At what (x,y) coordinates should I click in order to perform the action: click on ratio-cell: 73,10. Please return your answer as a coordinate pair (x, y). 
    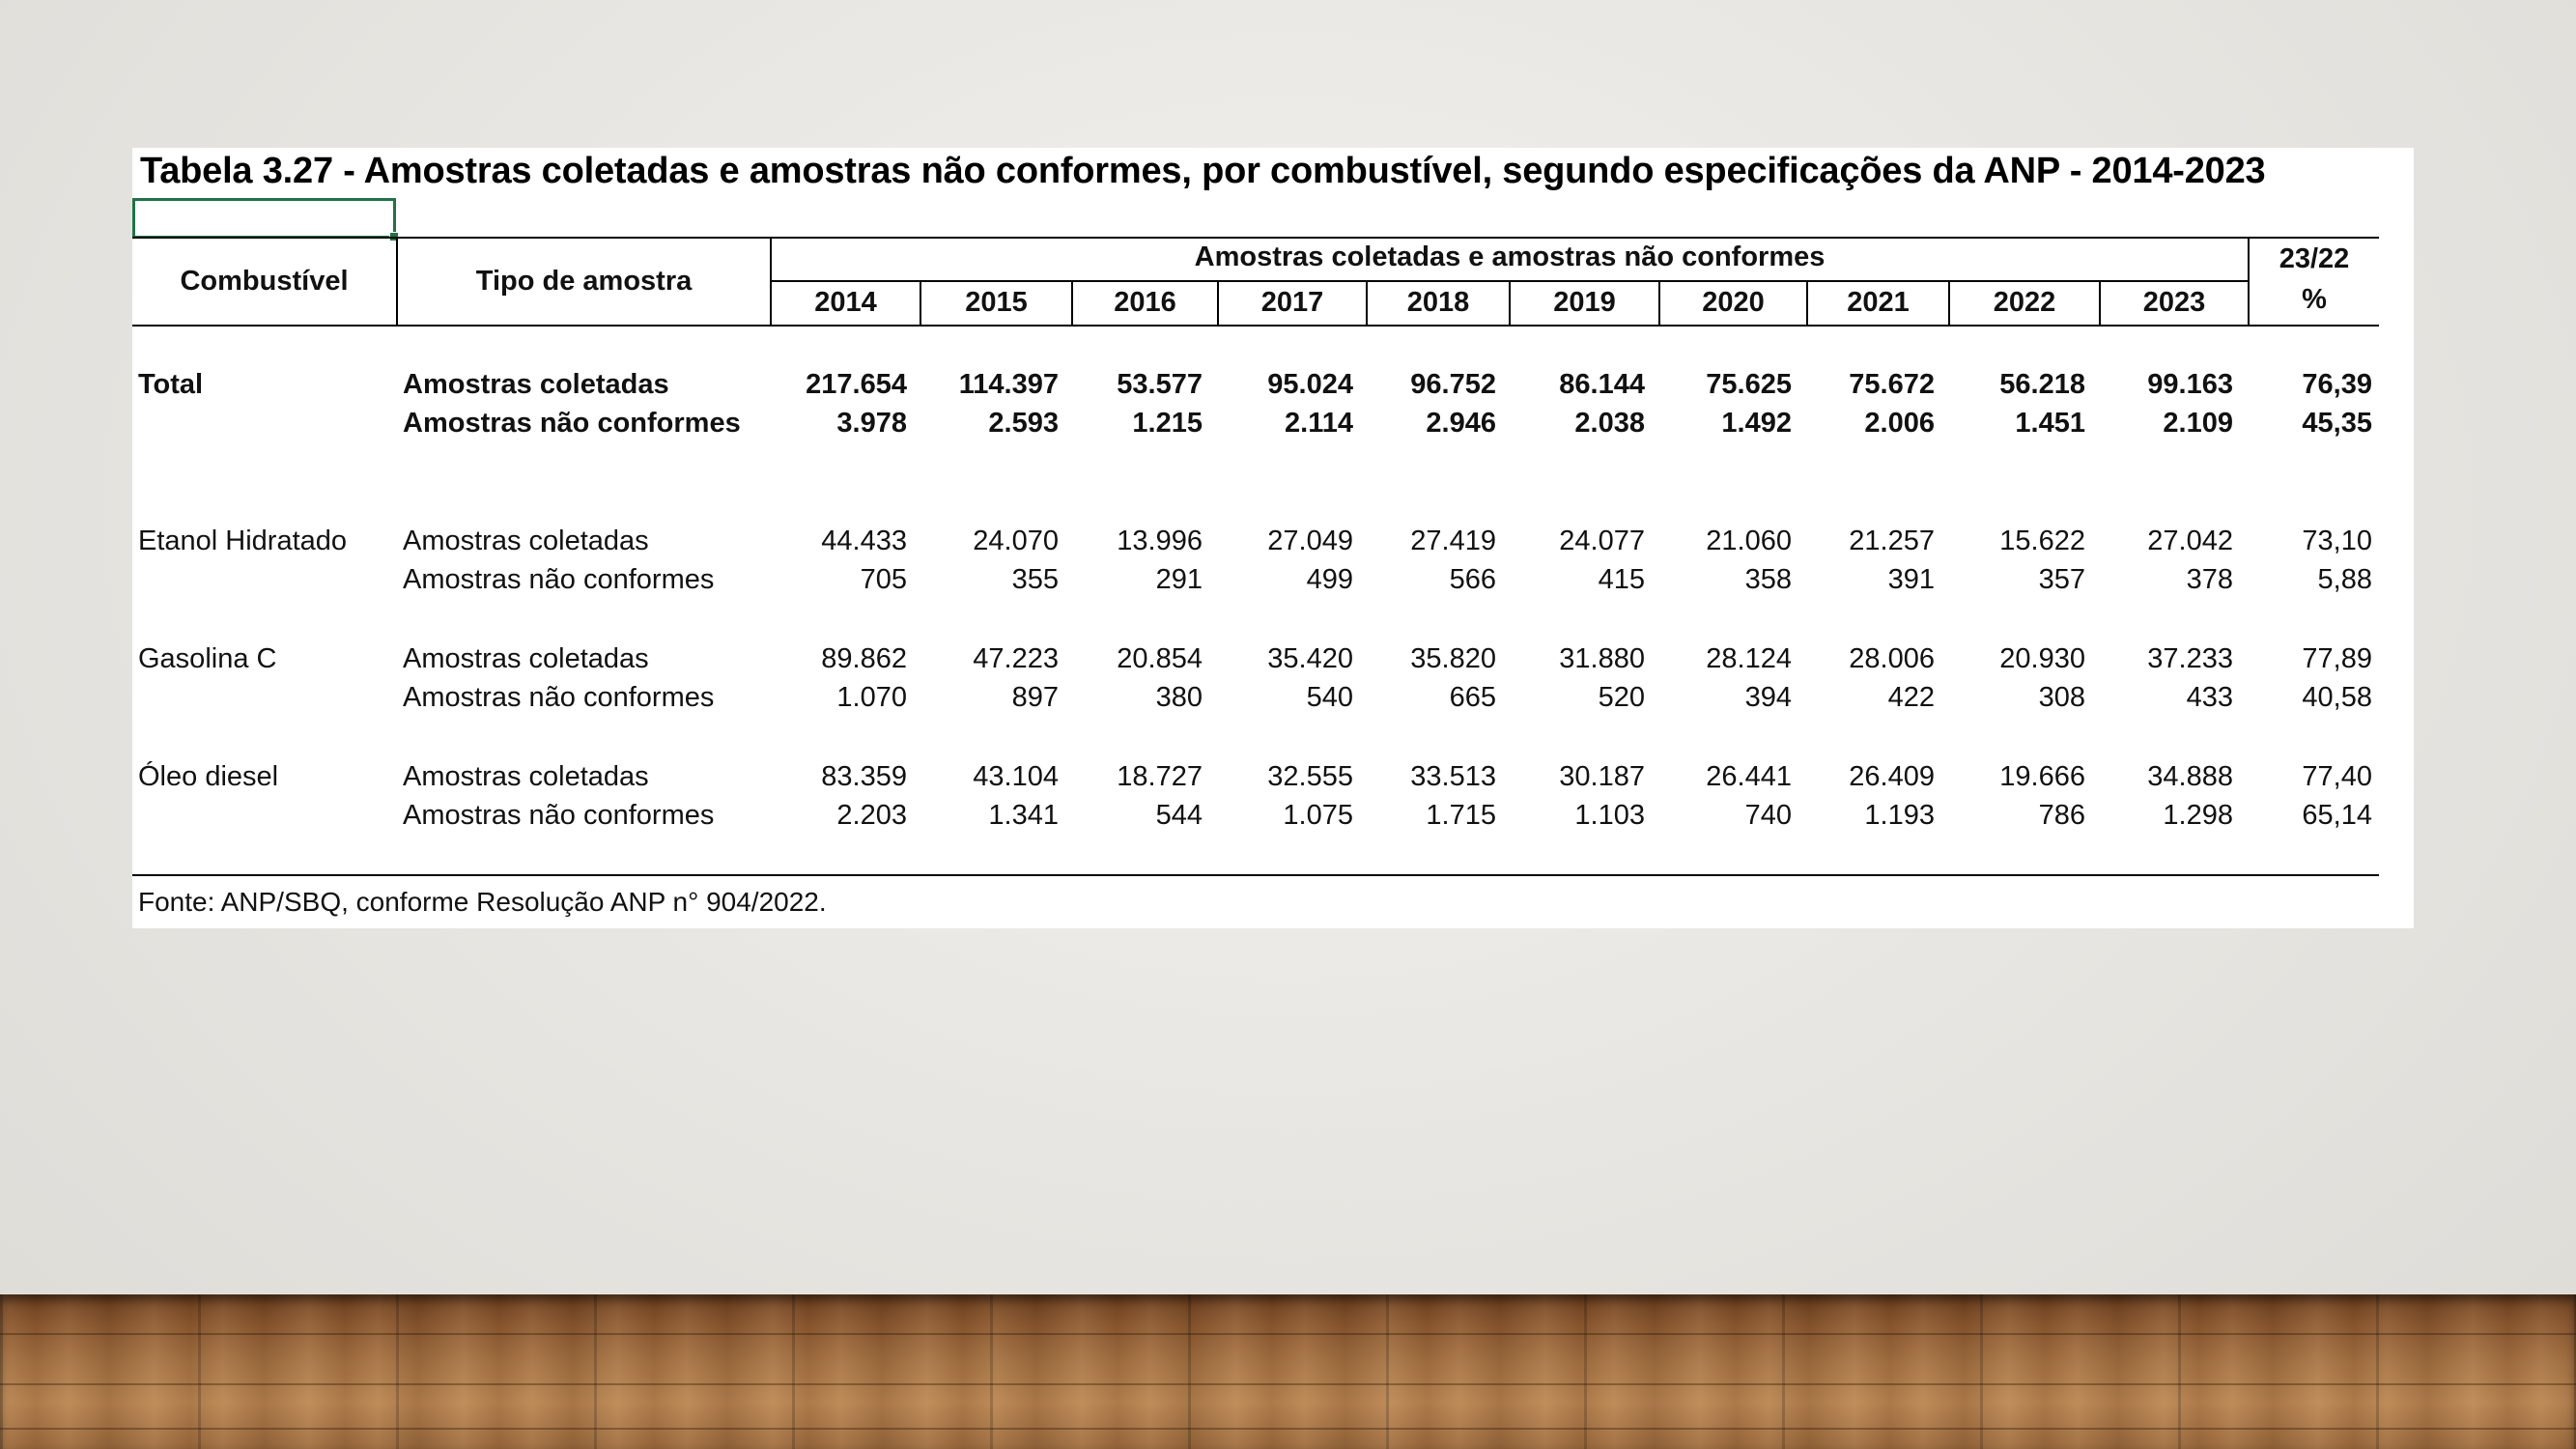
    Looking at the image, I should click on (2337, 541).